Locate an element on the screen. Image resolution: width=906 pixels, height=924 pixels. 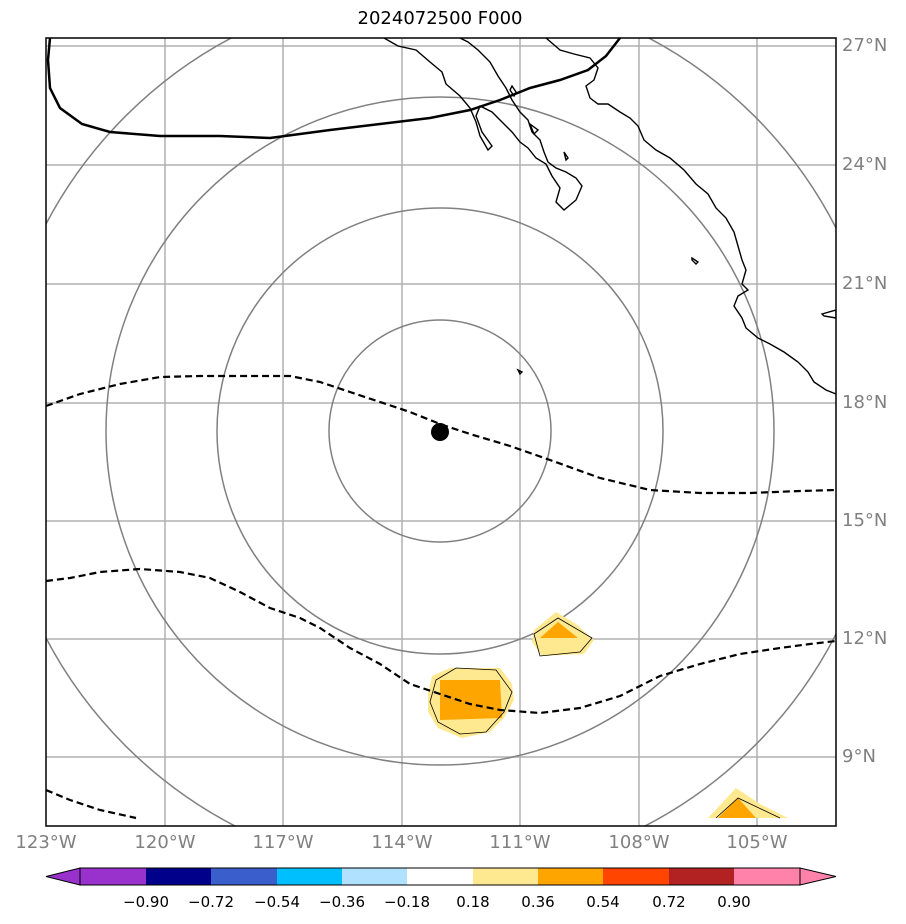
colorbar-tick-label: −0.72 is located at coordinates (211, 902).